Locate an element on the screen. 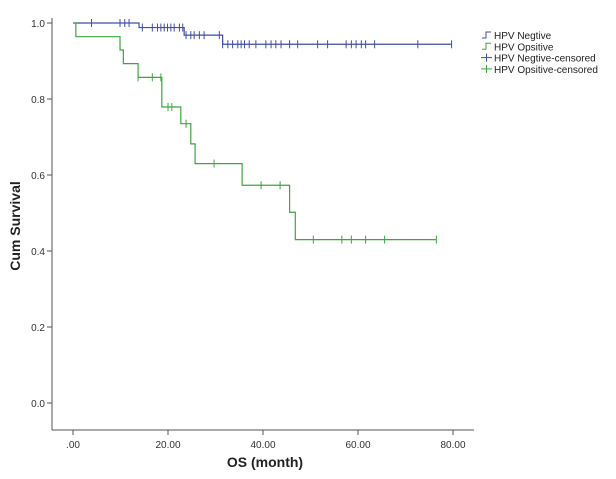  y-tick-label: 0.6 is located at coordinates (38, 176).